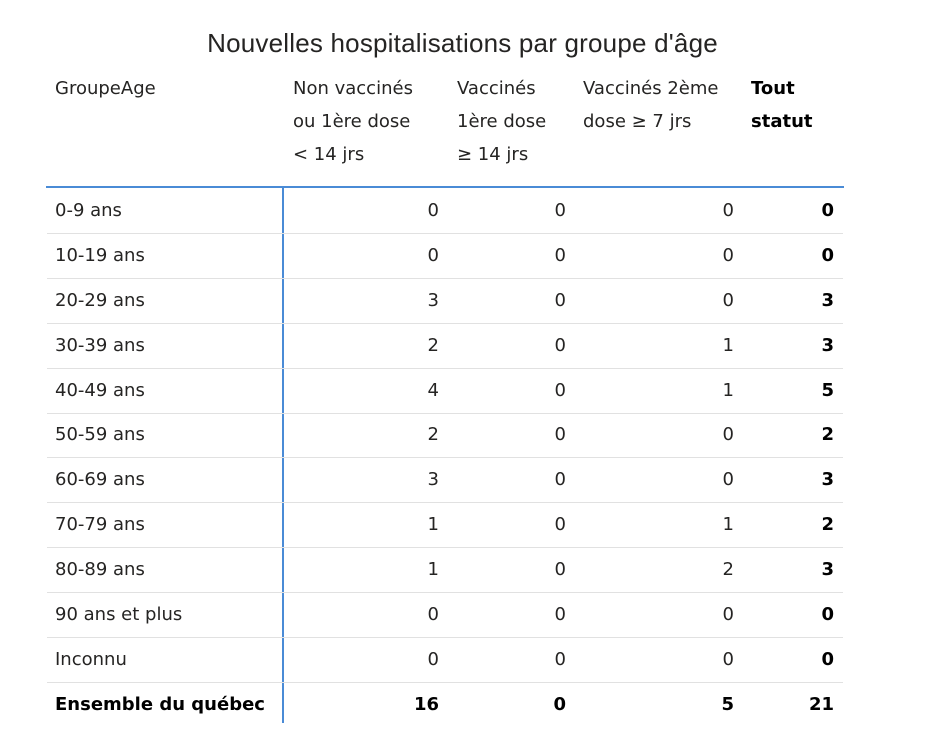  I want to click on row-label: 0-9 ans, so click(88, 210).